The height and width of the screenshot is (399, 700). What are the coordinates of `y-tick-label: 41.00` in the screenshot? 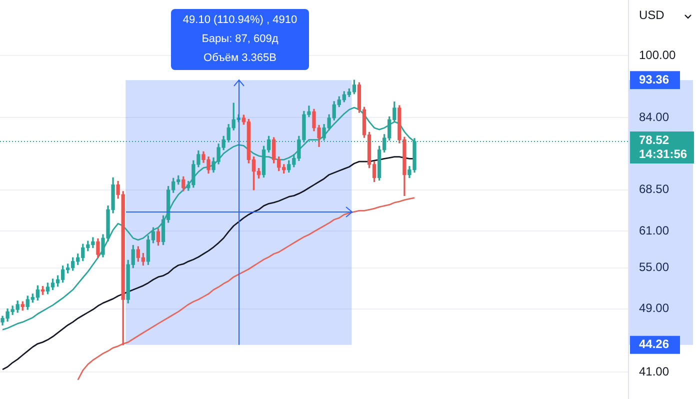 It's located at (654, 371).